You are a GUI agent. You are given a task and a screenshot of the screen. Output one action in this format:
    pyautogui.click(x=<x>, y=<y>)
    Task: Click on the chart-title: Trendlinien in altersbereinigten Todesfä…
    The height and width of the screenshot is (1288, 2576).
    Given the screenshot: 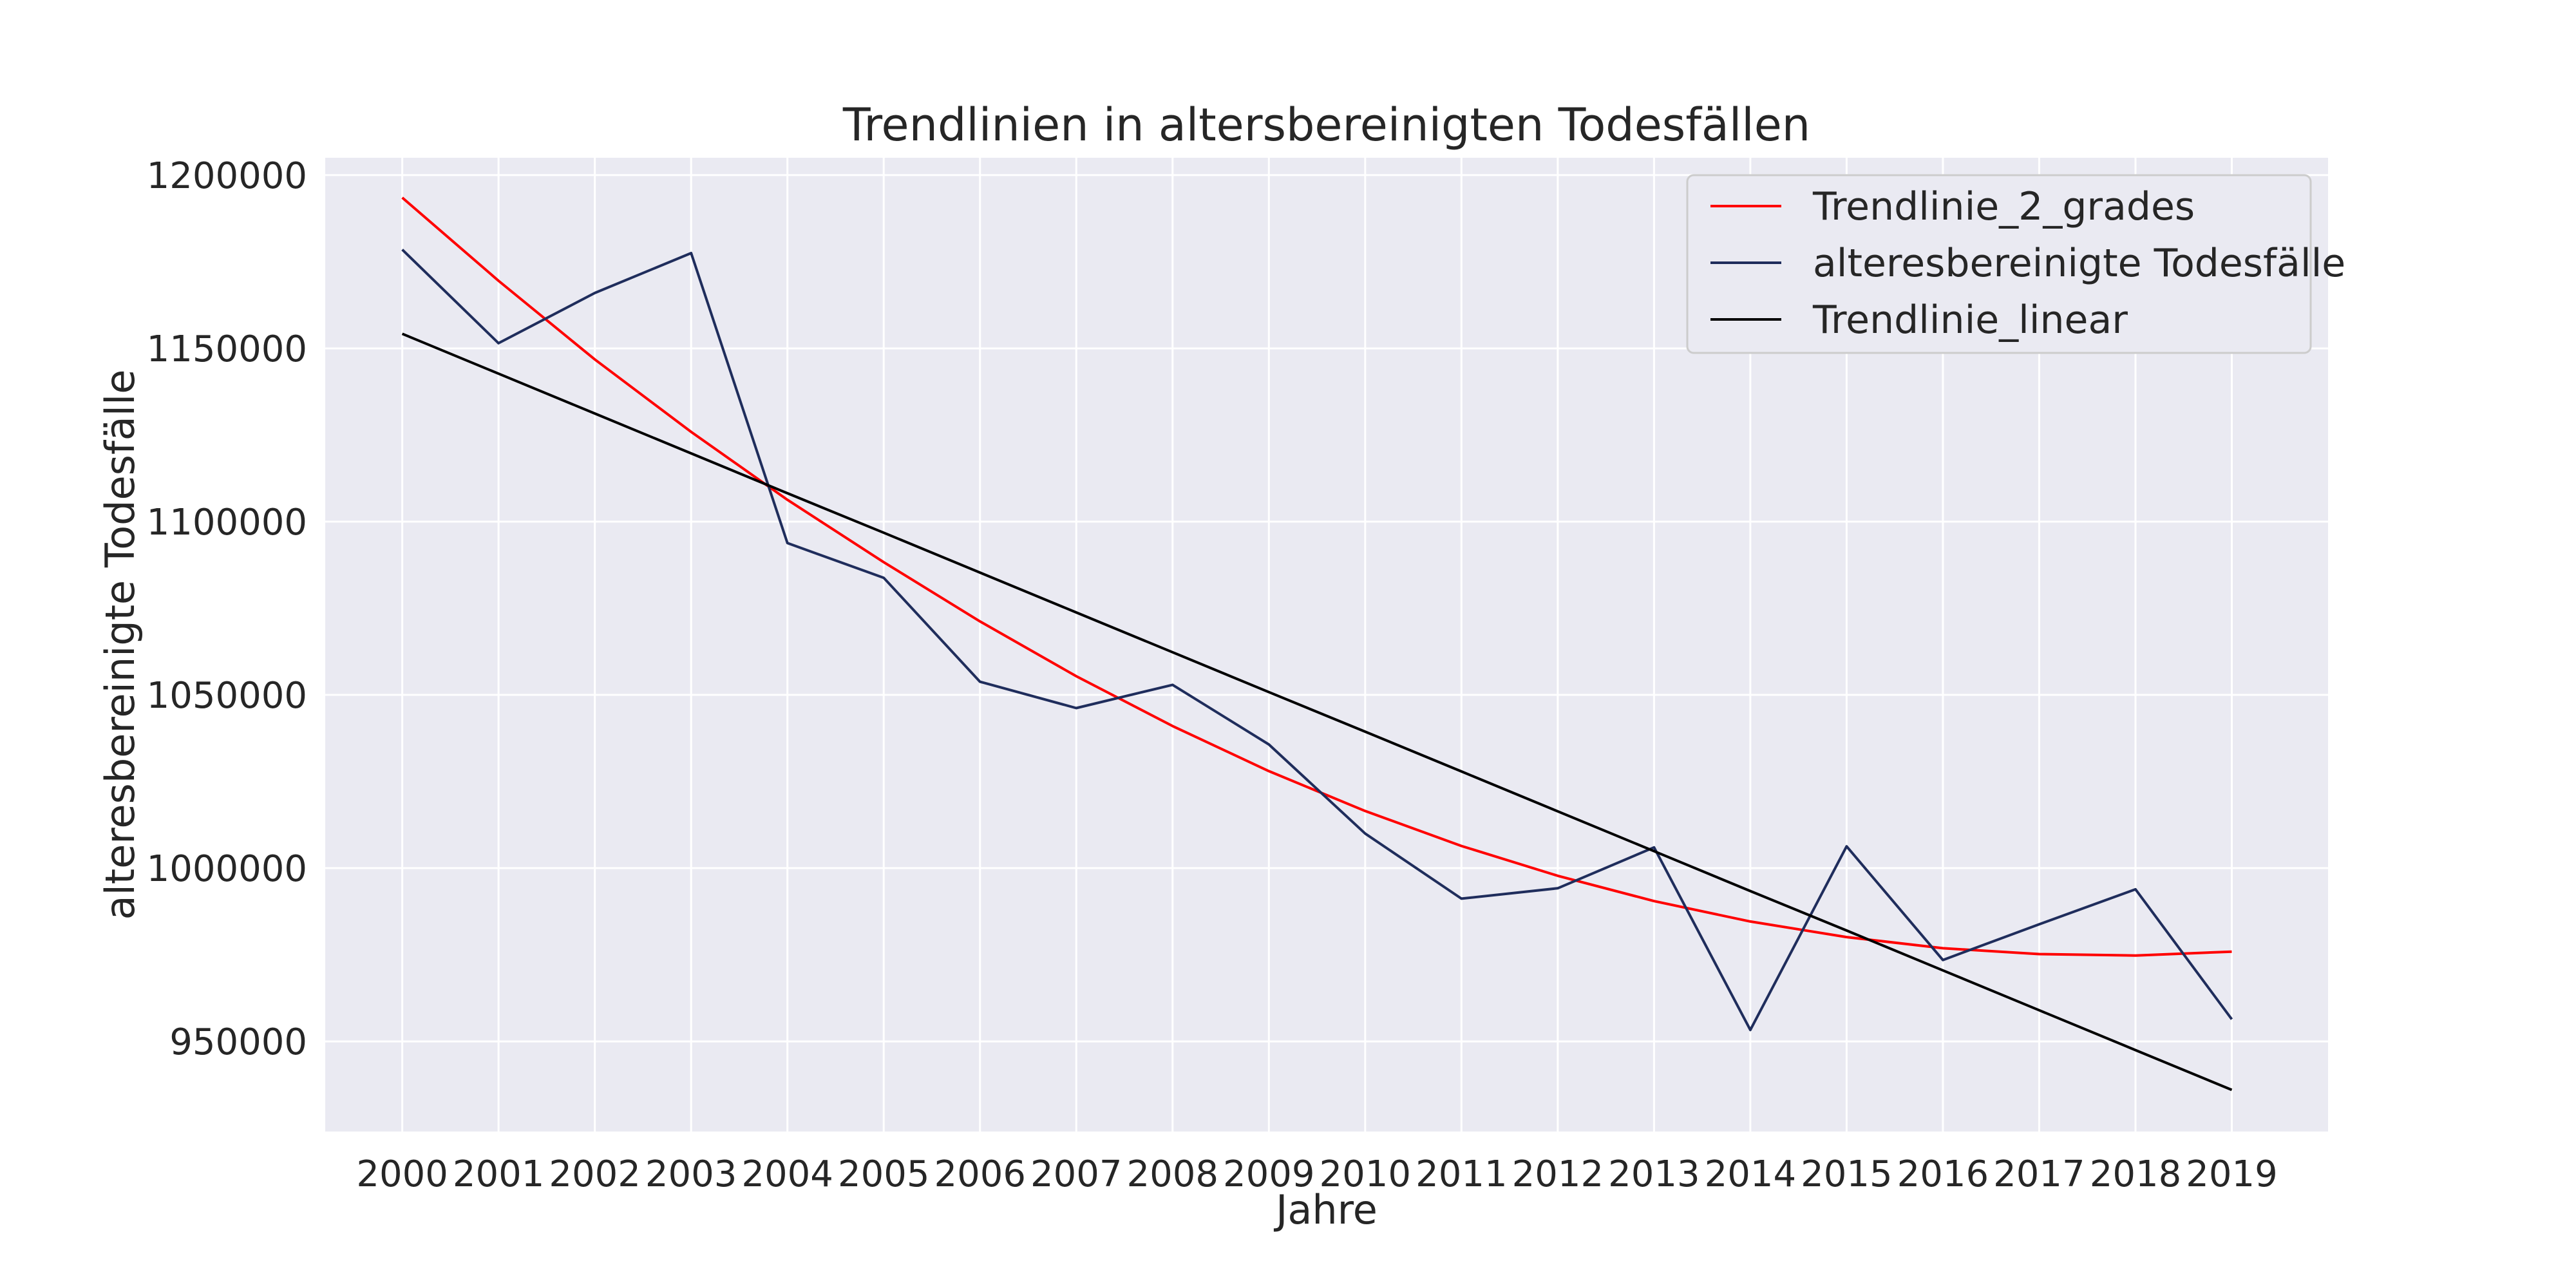 What is the action you would take?
    pyautogui.click(x=1326, y=125)
    